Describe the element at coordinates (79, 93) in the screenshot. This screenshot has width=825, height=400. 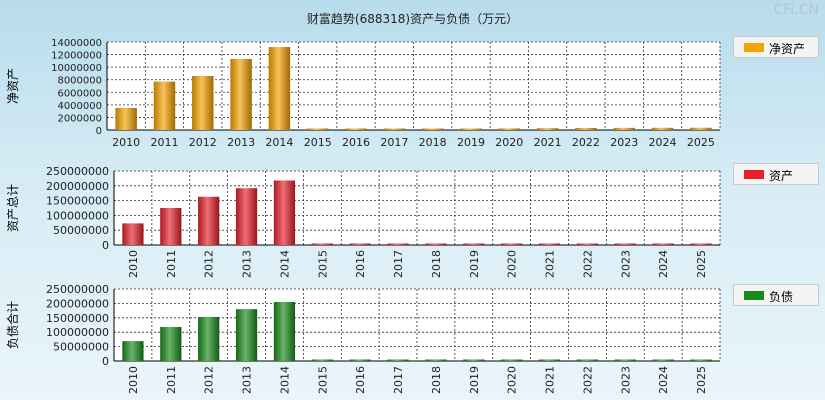
I see `y-tick-label: 6000000` at that location.